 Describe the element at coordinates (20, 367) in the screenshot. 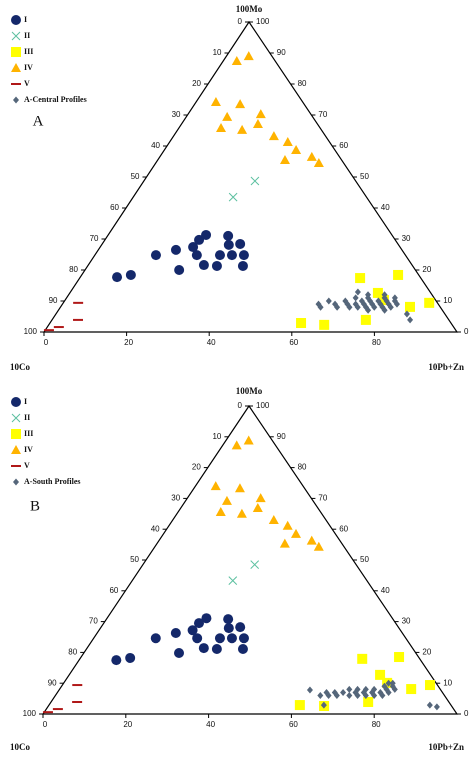

I see `left-axis-title: 10Co` at that location.